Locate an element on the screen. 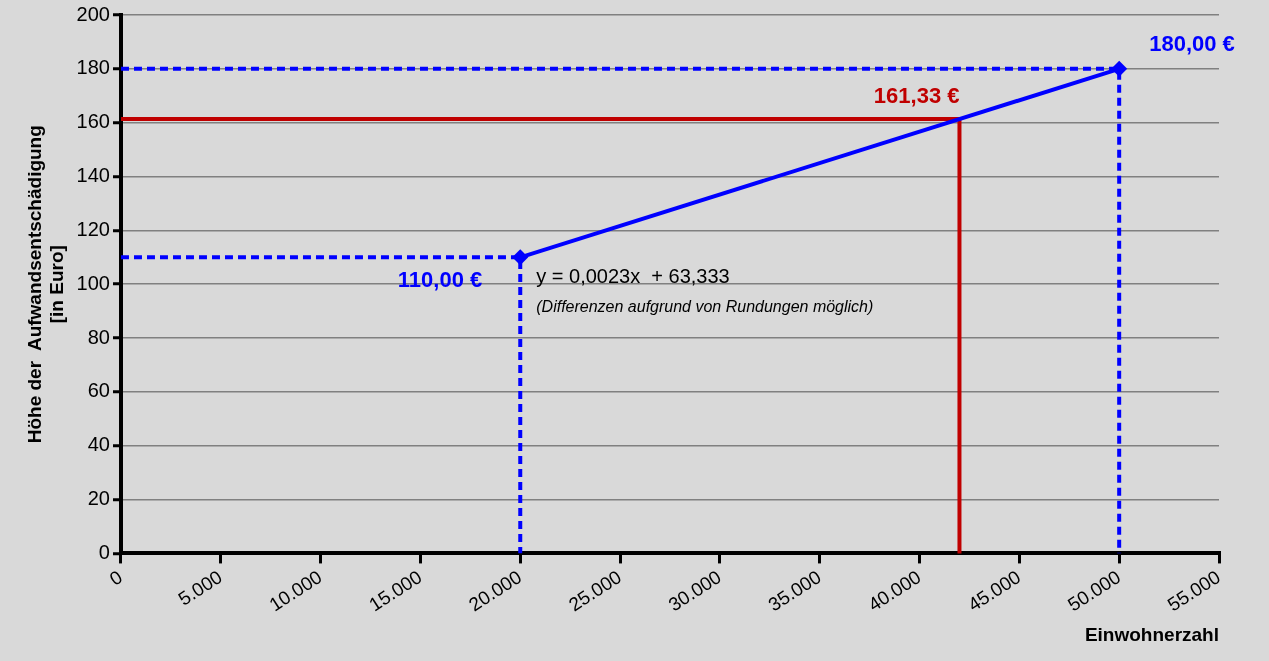 The image size is (1269, 661). y-tick-label: 100 is located at coordinates (93, 282).